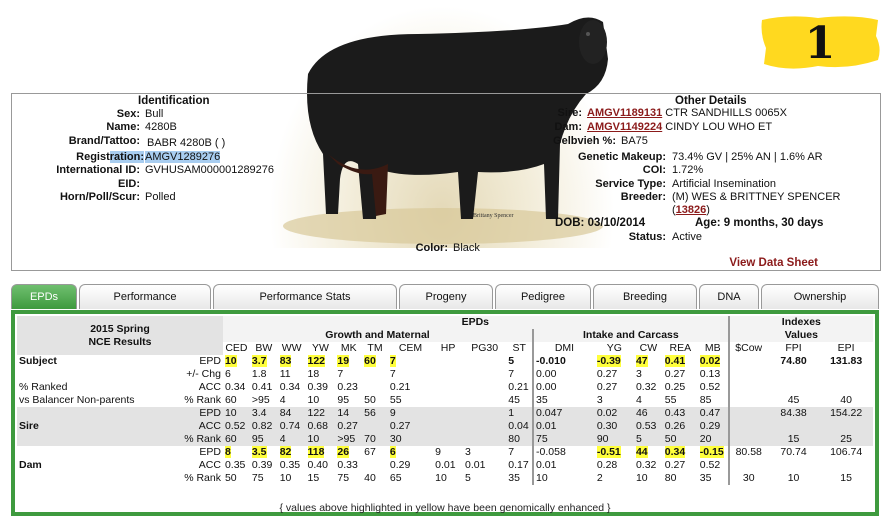 This screenshot has height=528, width=896. I want to click on epds-group-header: EPDs, so click(475, 322).